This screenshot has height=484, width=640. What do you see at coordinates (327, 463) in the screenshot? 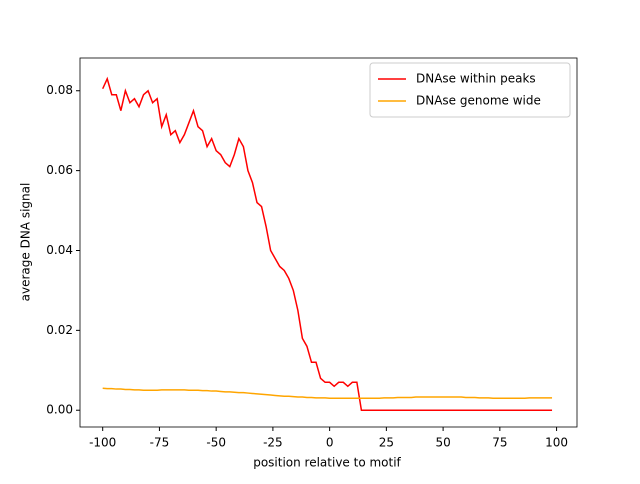
I see `x-axis-label: position relative to motif` at bounding box center [327, 463].